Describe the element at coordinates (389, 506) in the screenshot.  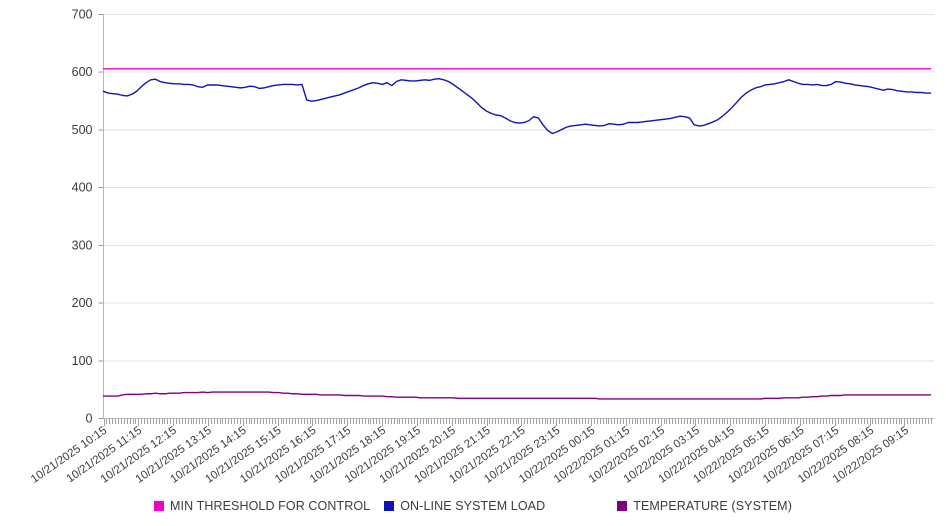
I see `legend-swatch-on-line-system-load` at that location.